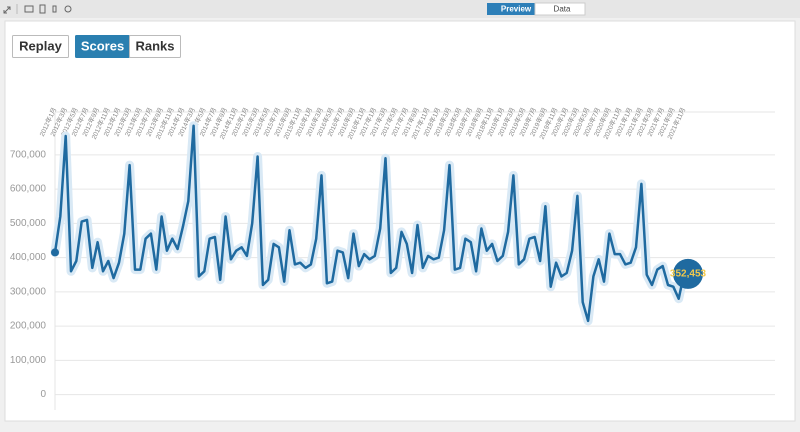 The height and width of the screenshot is (432, 800). What do you see at coordinates (28, 223) in the screenshot?
I see `y-tick-label: 500,000` at bounding box center [28, 223].